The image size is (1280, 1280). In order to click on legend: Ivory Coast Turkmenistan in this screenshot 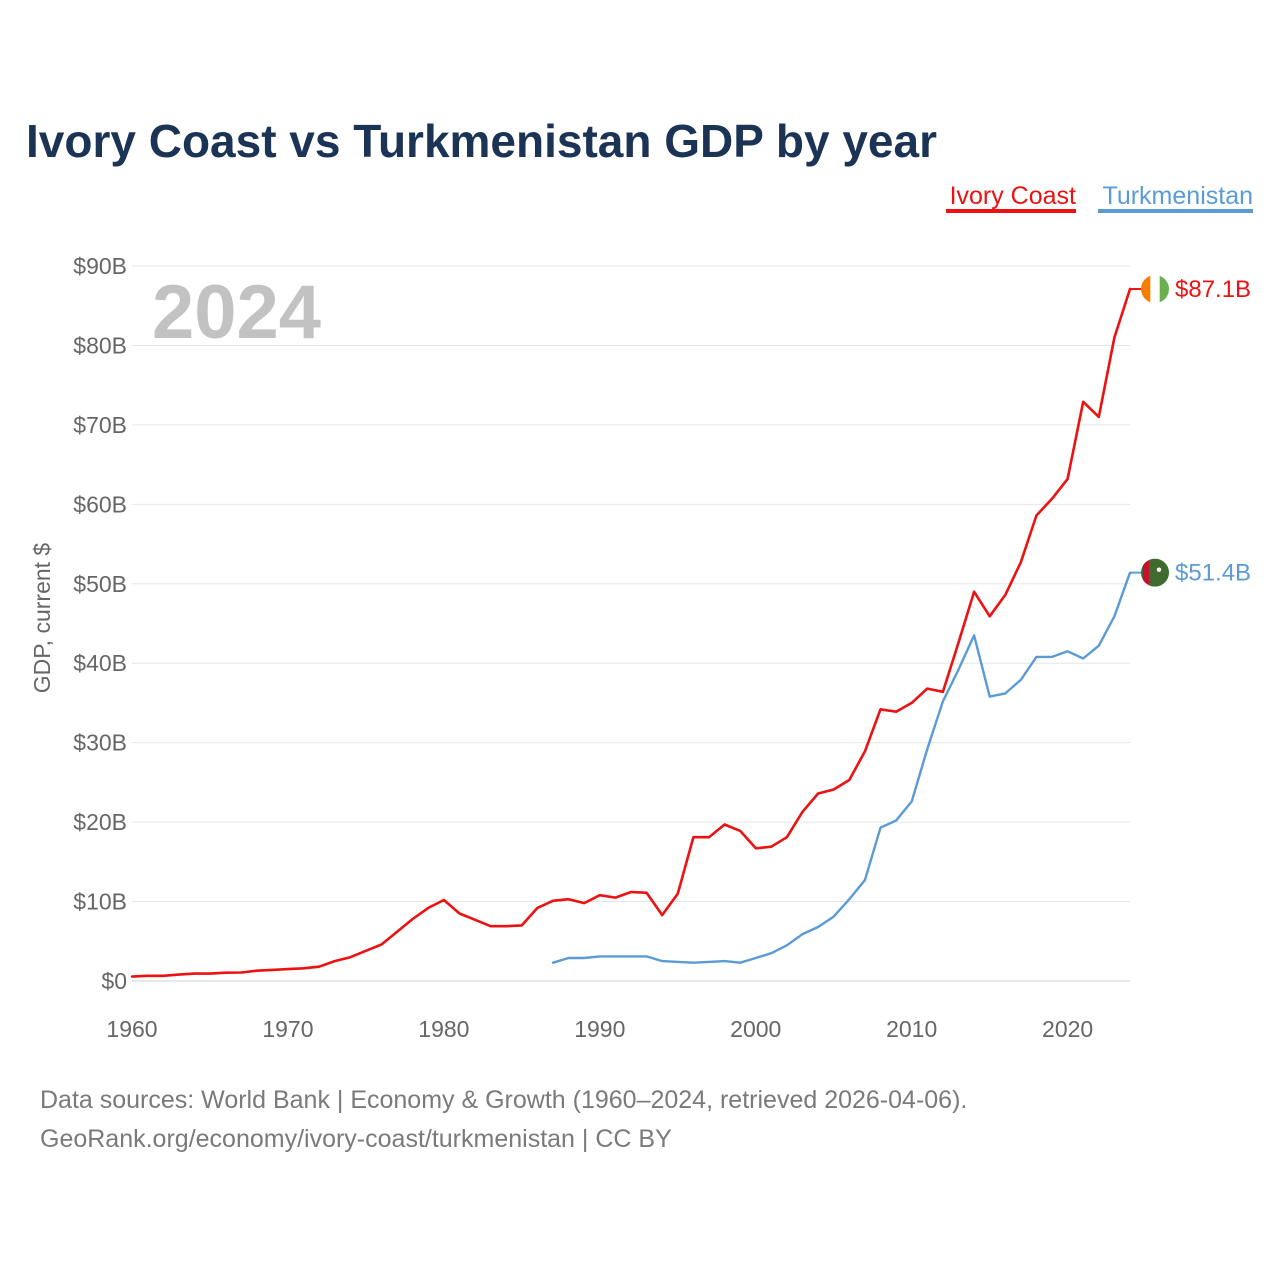, I will do `click(1099, 197)`.